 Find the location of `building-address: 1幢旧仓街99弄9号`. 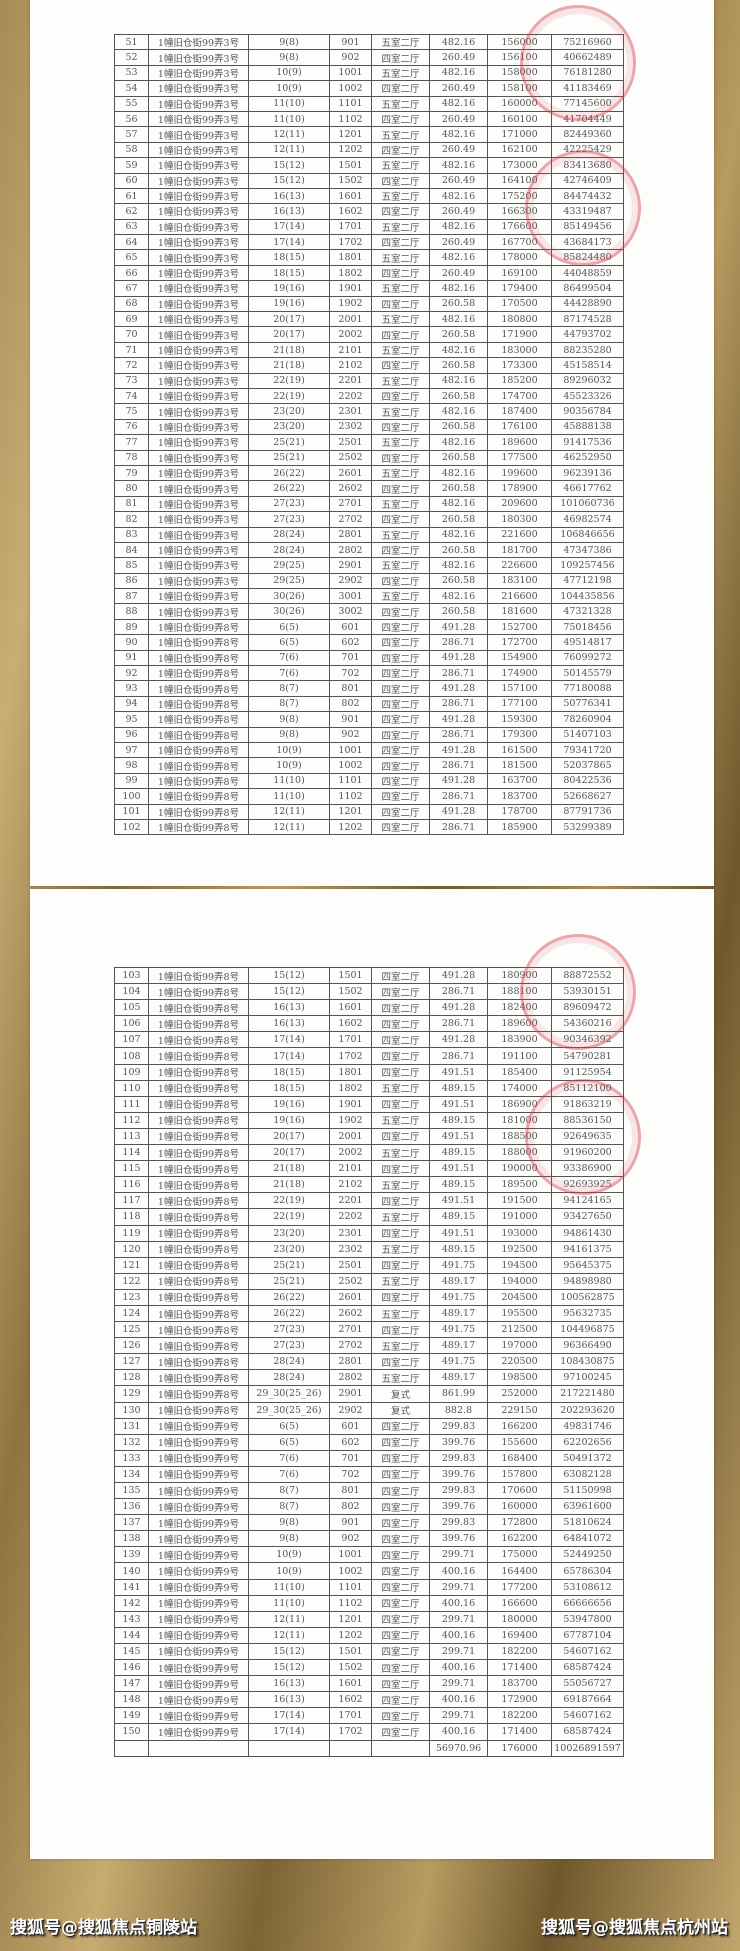

building-address: 1幢旧仓街99弄9号 is located at coordinates (198, 1458).